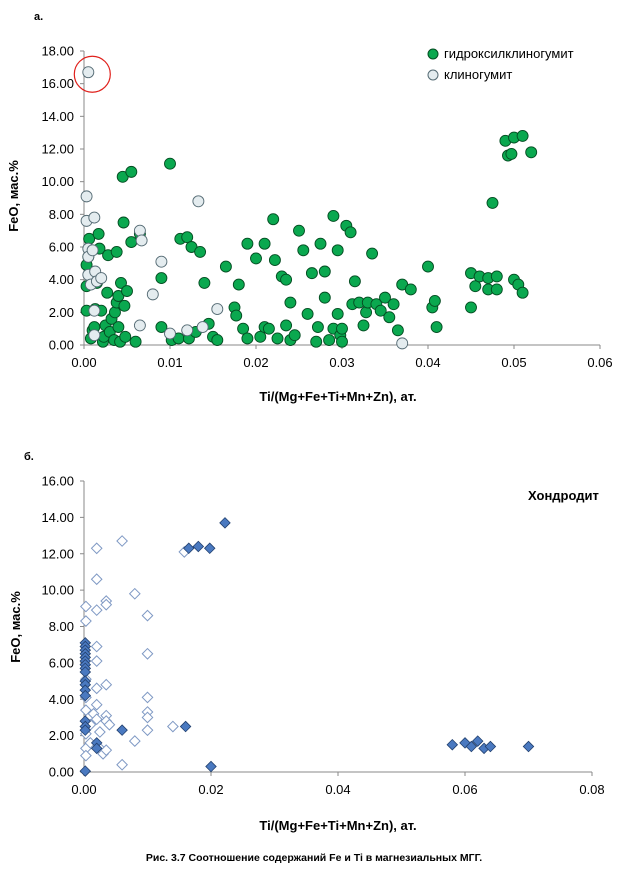  What do you see at coordinates (61, 626) in the screenshot?
I see `y-tick-label: 8.00` at bounding box center [61, 626].